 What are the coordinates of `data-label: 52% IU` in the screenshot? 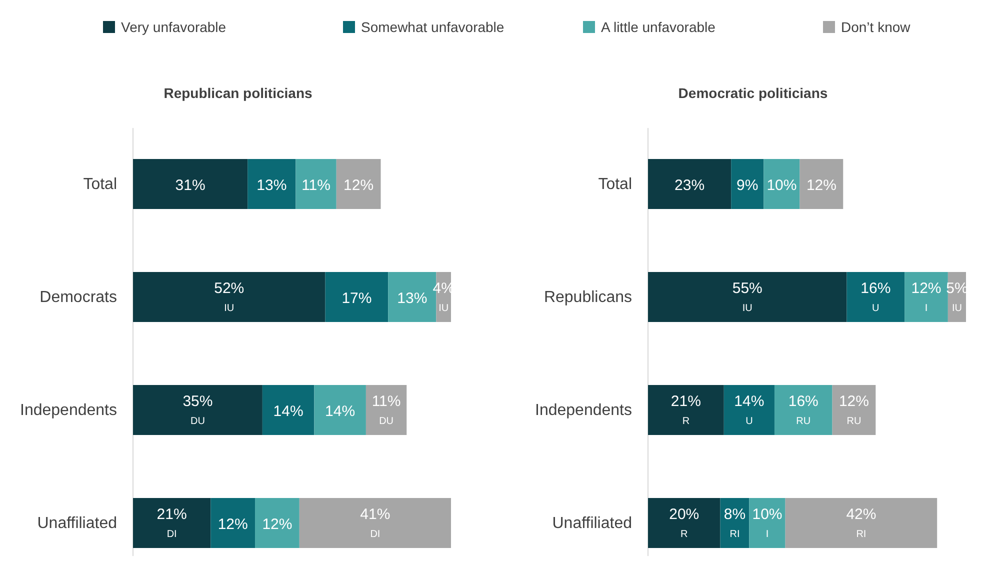 It's located at (229, 297).